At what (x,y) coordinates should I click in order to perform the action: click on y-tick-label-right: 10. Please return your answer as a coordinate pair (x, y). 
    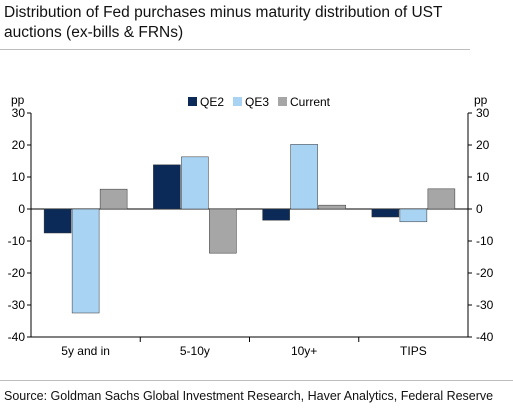
    Looking at the image, I should click on (483, 177).